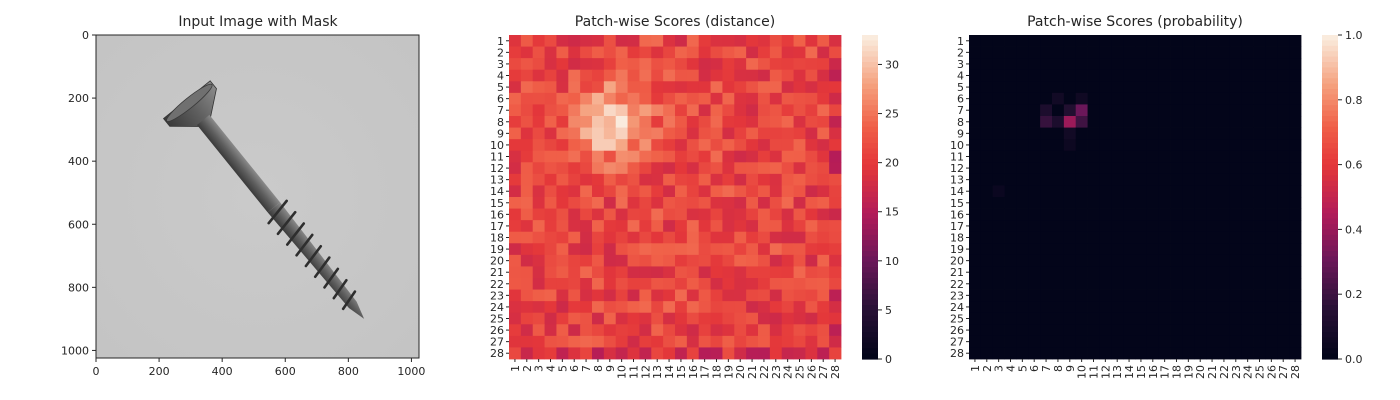 Image resolution: width=1400 pixels, height=400 pixels. Describe the element at coordinates (957, 284) in the screenshot. I see `y-tick-label: 22` at that location.